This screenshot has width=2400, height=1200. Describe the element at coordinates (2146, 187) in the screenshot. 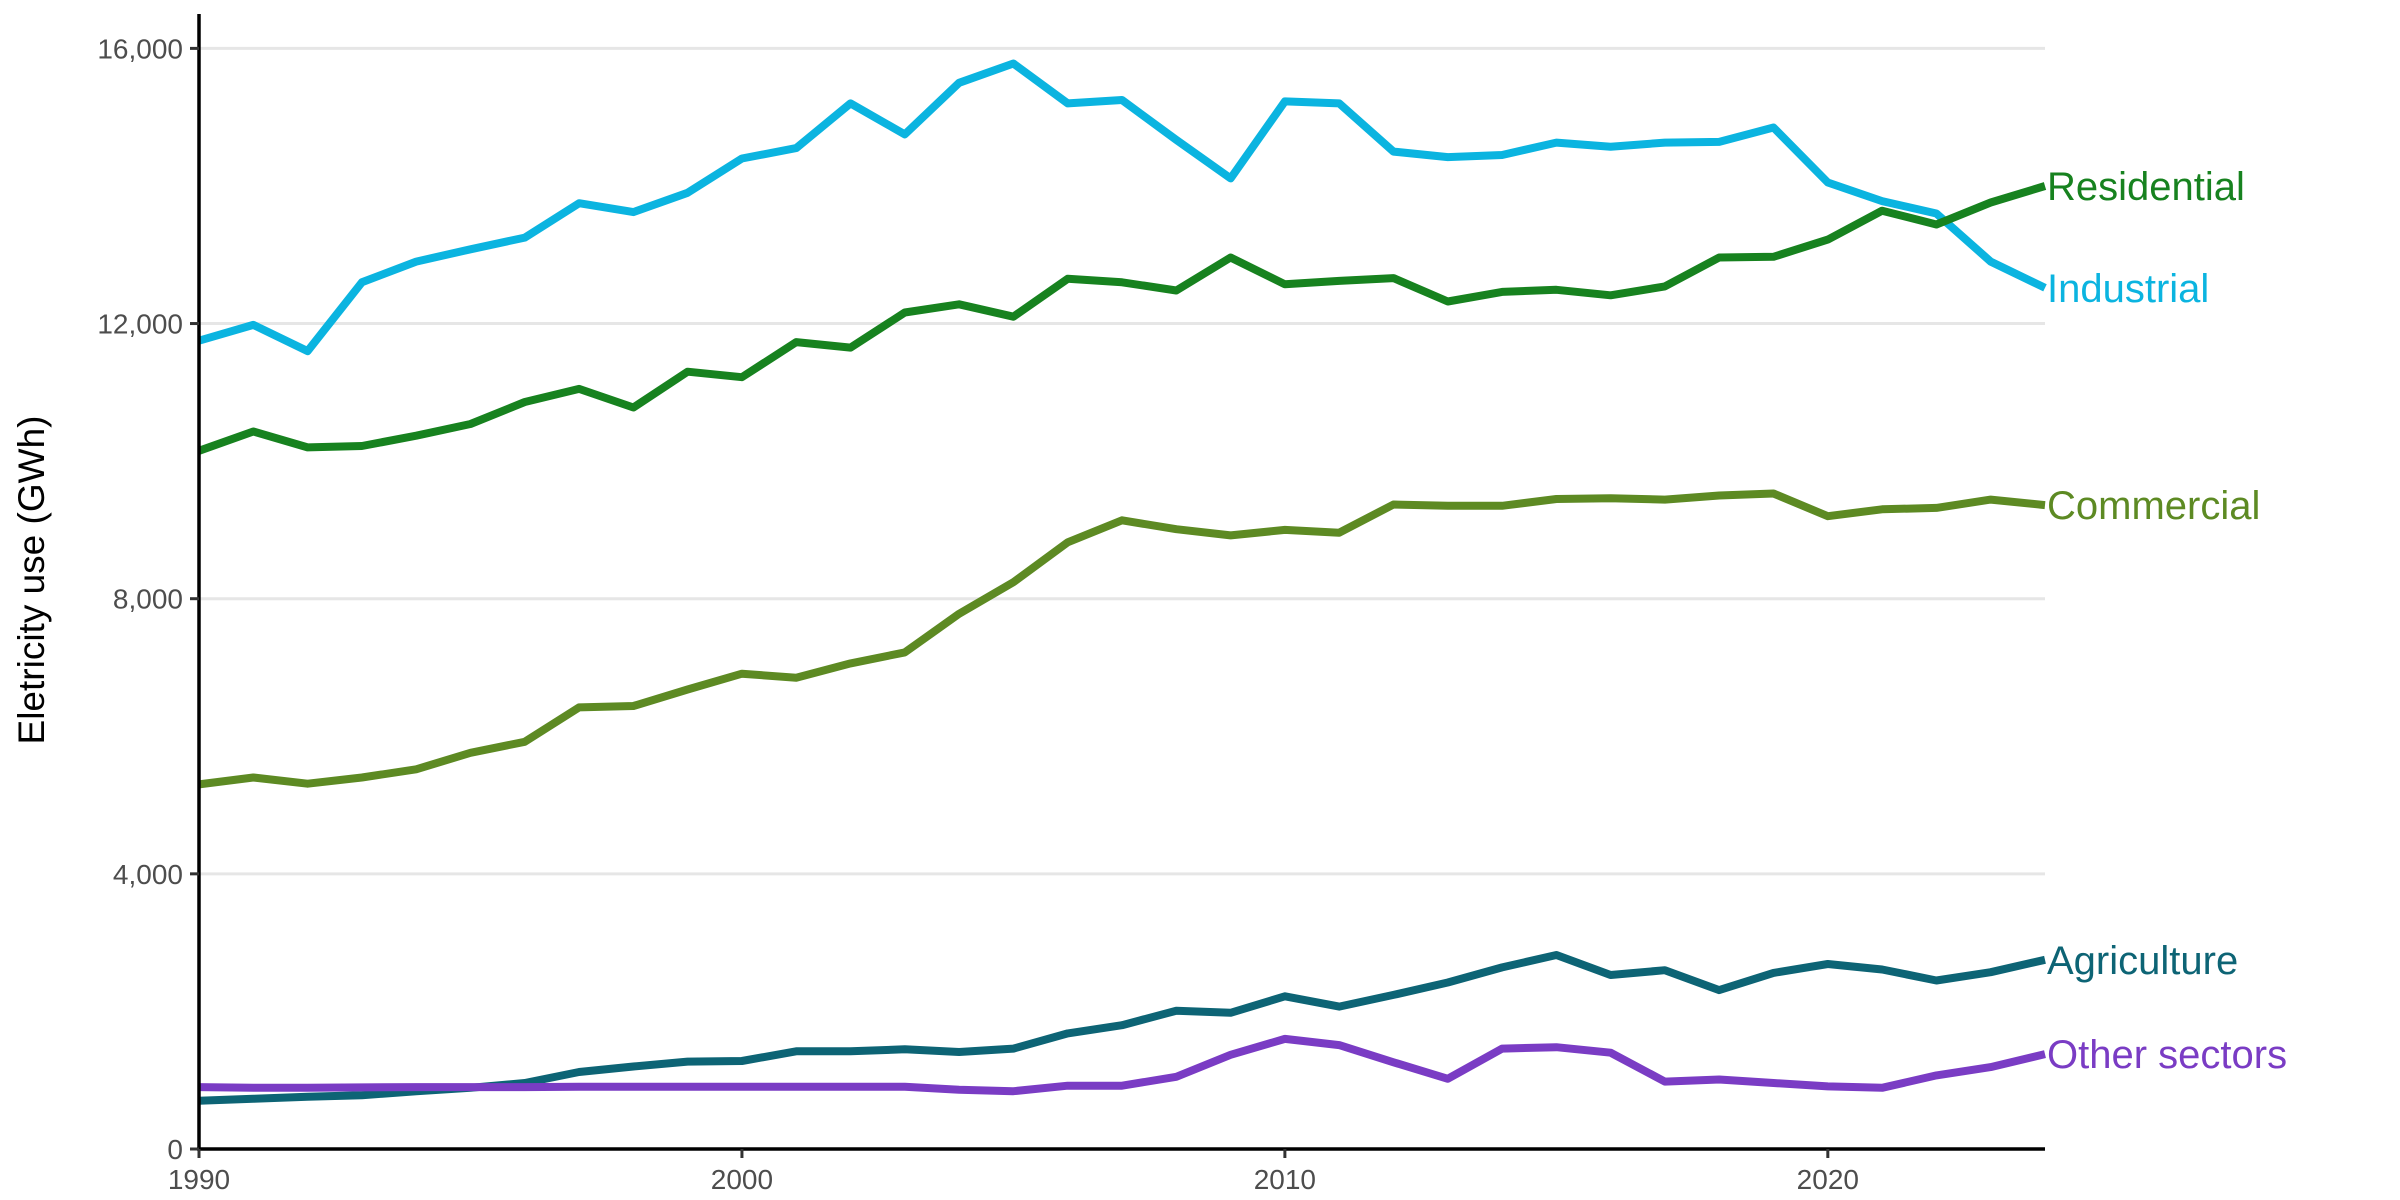

I see `series-label-residential: Residential` at that location.